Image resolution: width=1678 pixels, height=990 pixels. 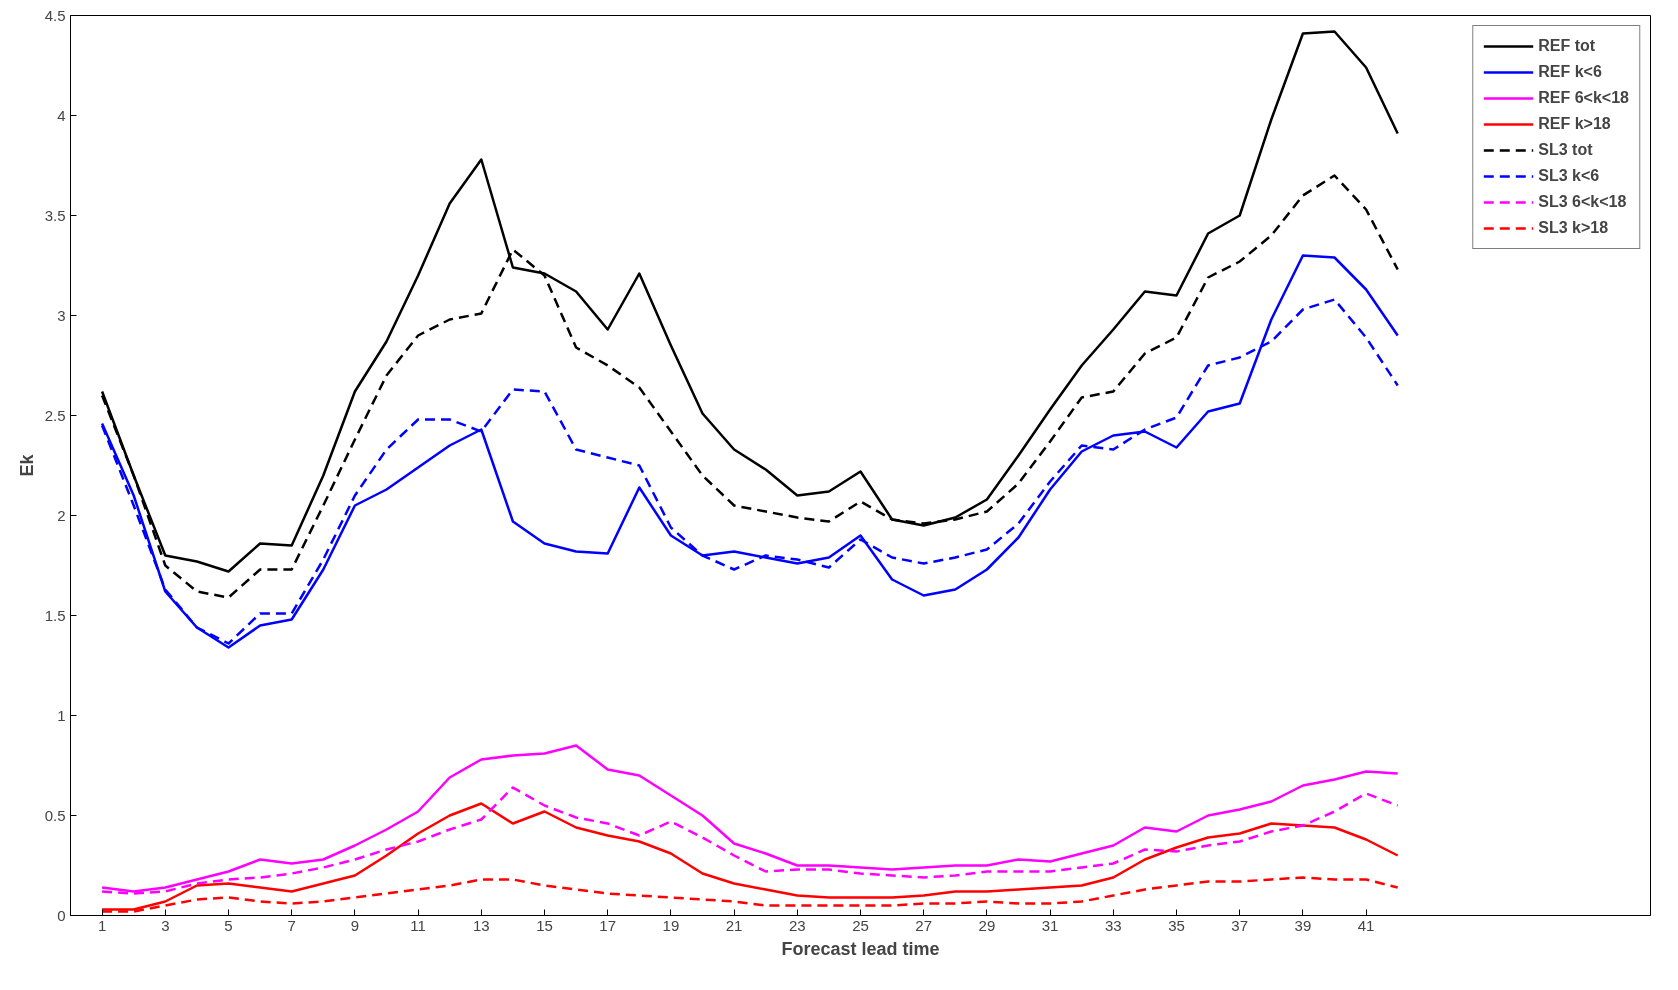 I want to click on y-axis-title: Ek, so click(x=26, y=465).